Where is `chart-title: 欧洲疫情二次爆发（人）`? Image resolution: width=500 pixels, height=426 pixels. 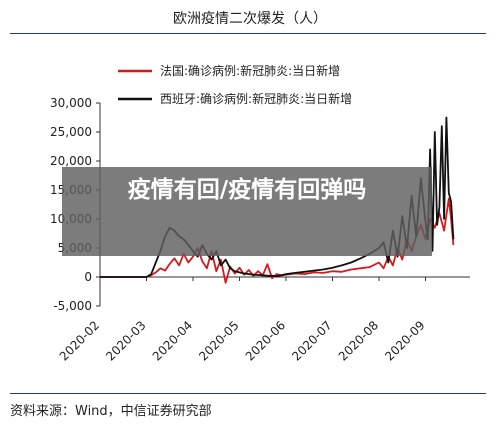
chart-title: 欧洲疫情二次爆发（人） is located at coordinates (250, 19).